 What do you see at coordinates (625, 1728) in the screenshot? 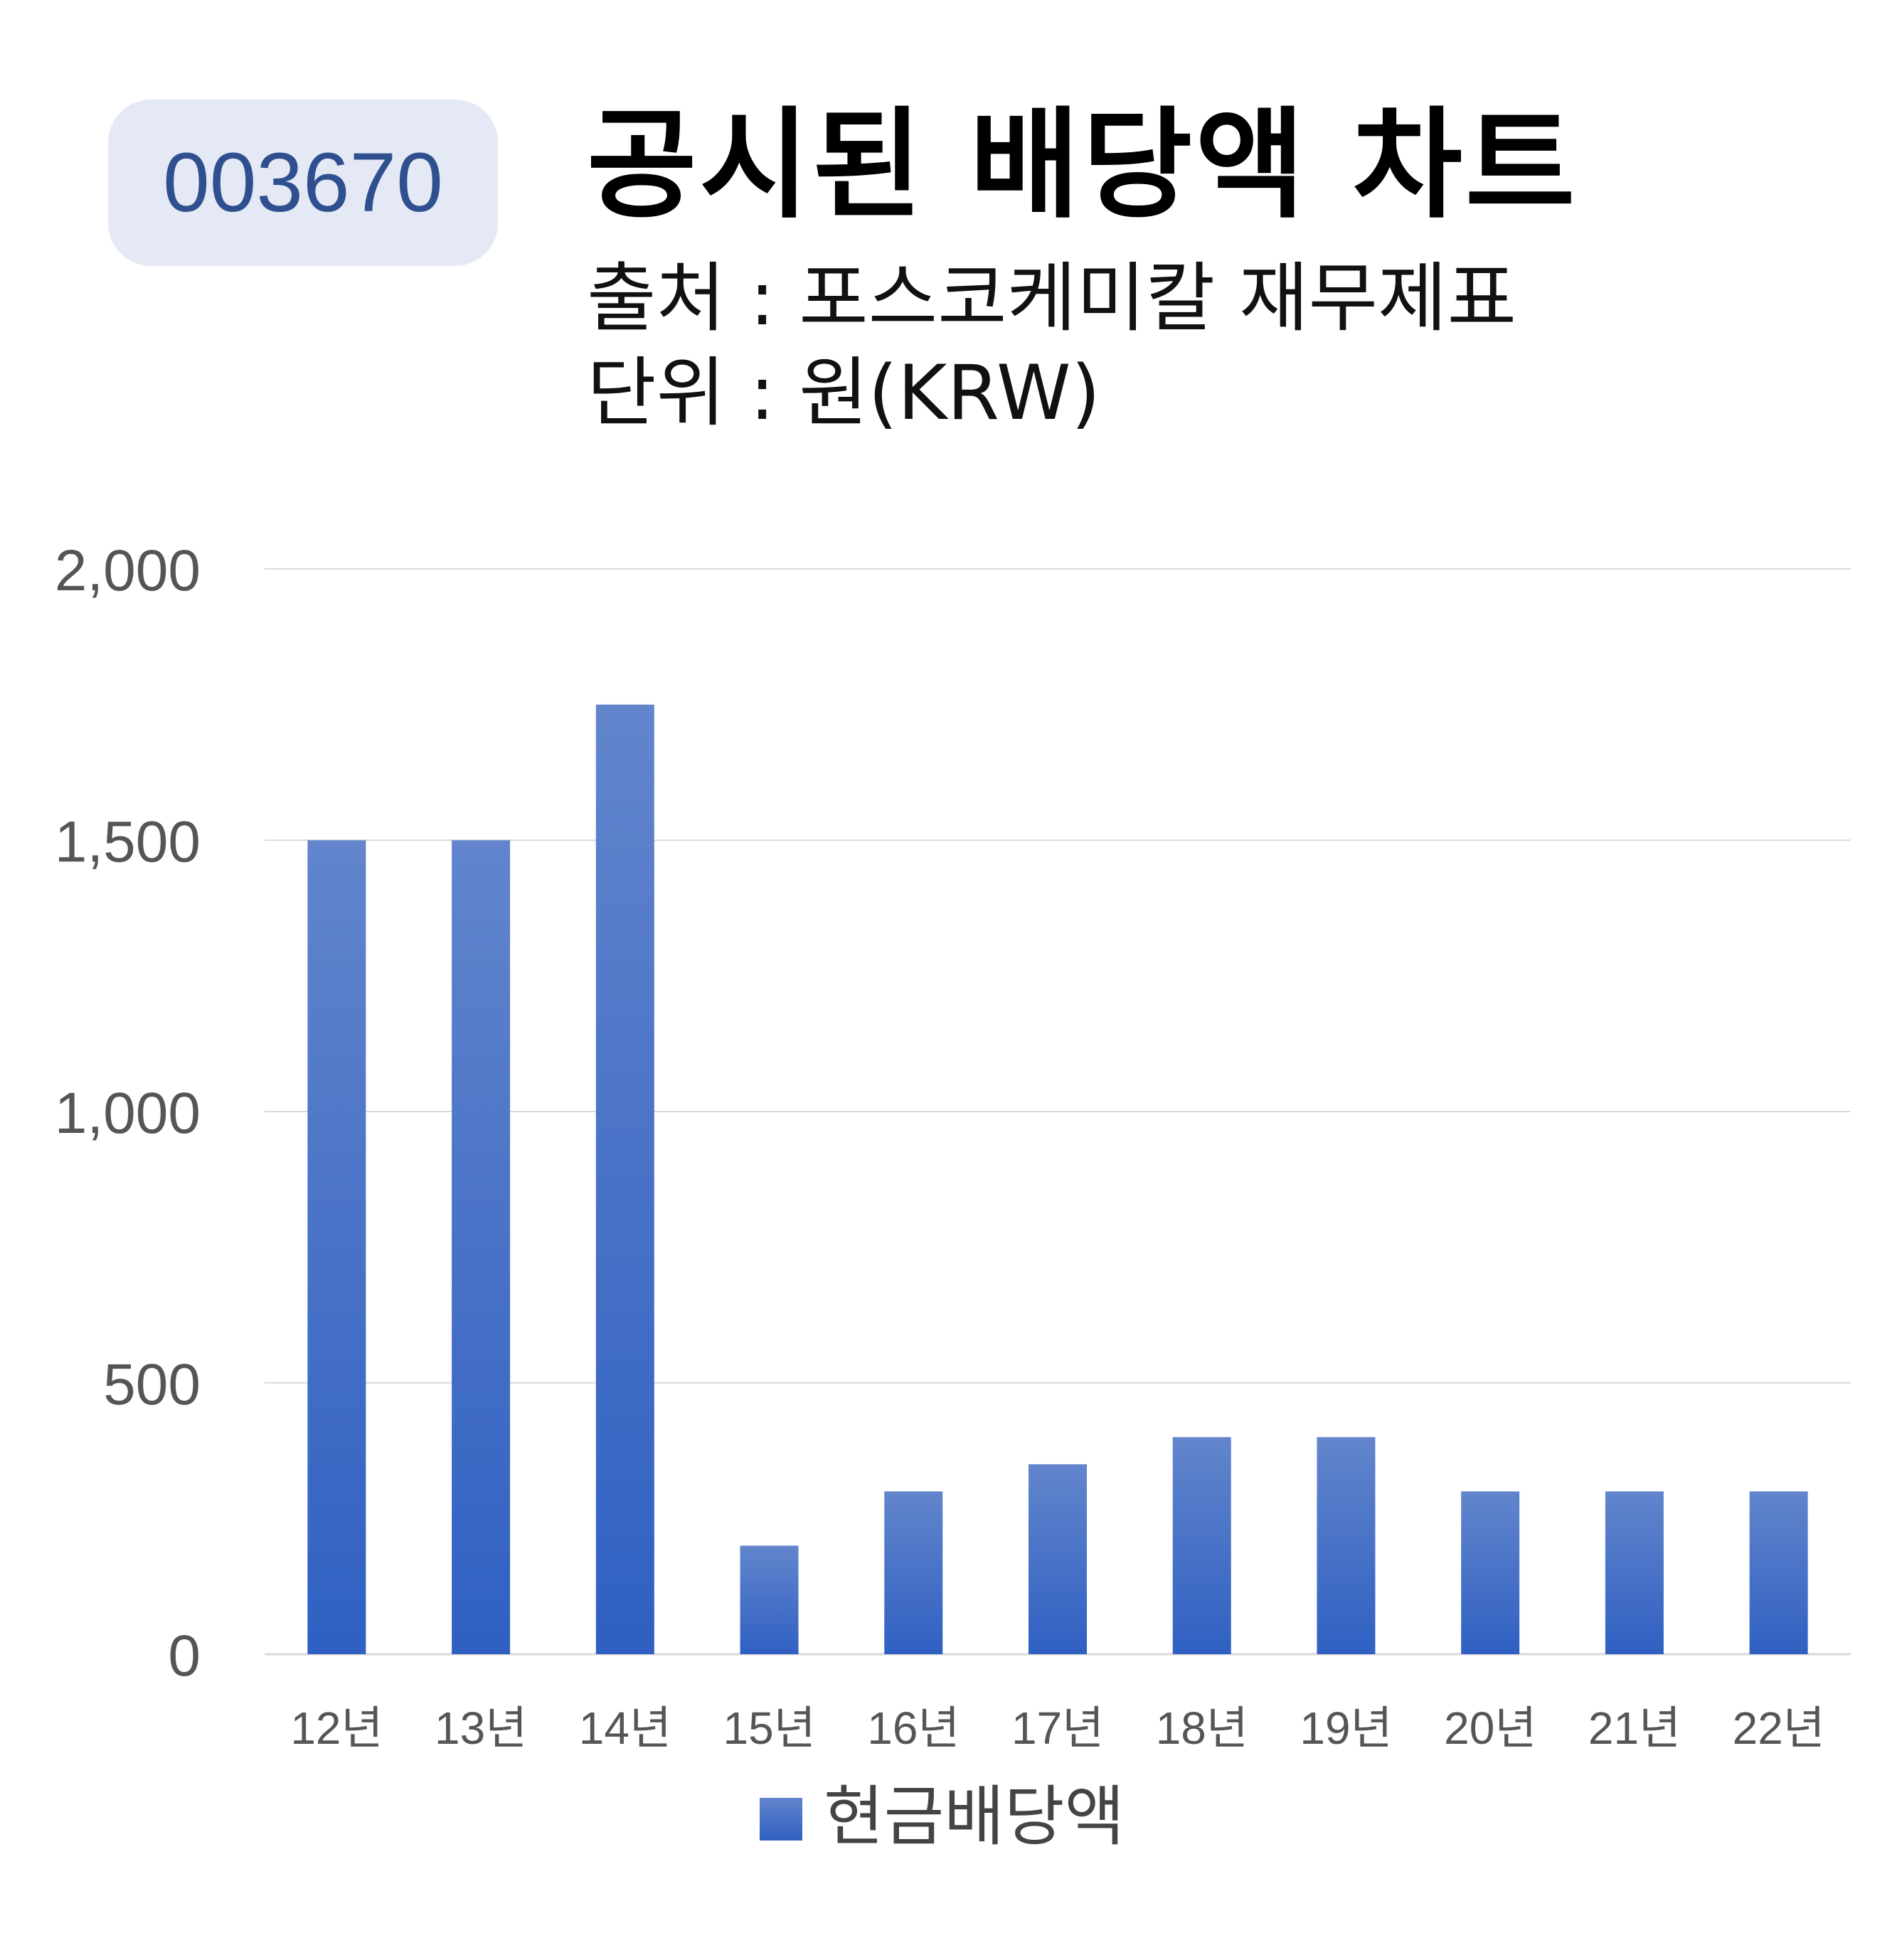
I see `x-tick-label: 14년` at bounding box center [625, 1728].